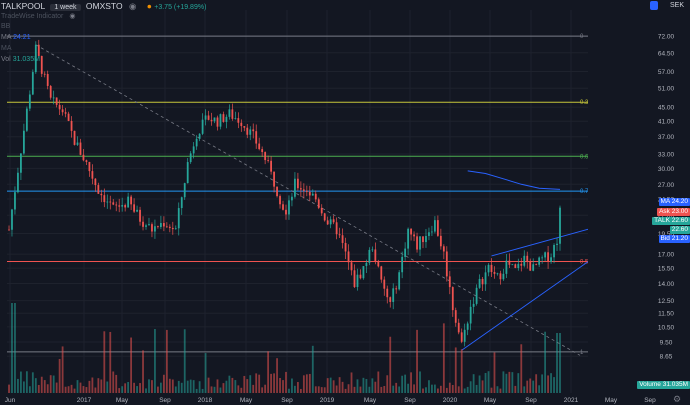 Image resolution: width=690 pixels, height=405 pixels. Describe the element at coordinates (23, 6) in the screenshot. I see `symbol-name: TALKPOOL` at that location.